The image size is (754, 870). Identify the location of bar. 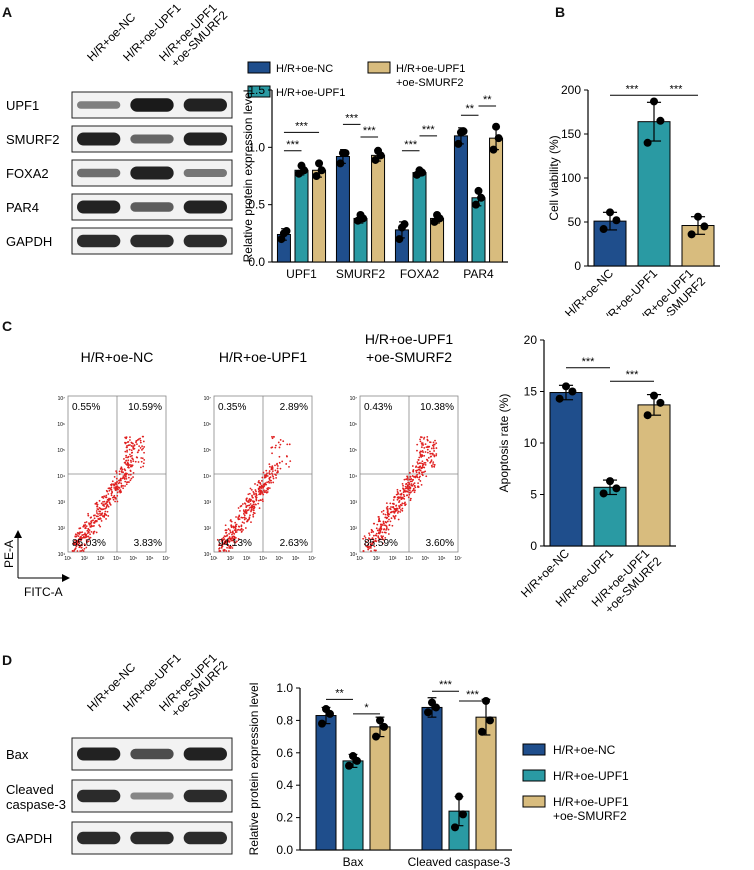
(301, 216).